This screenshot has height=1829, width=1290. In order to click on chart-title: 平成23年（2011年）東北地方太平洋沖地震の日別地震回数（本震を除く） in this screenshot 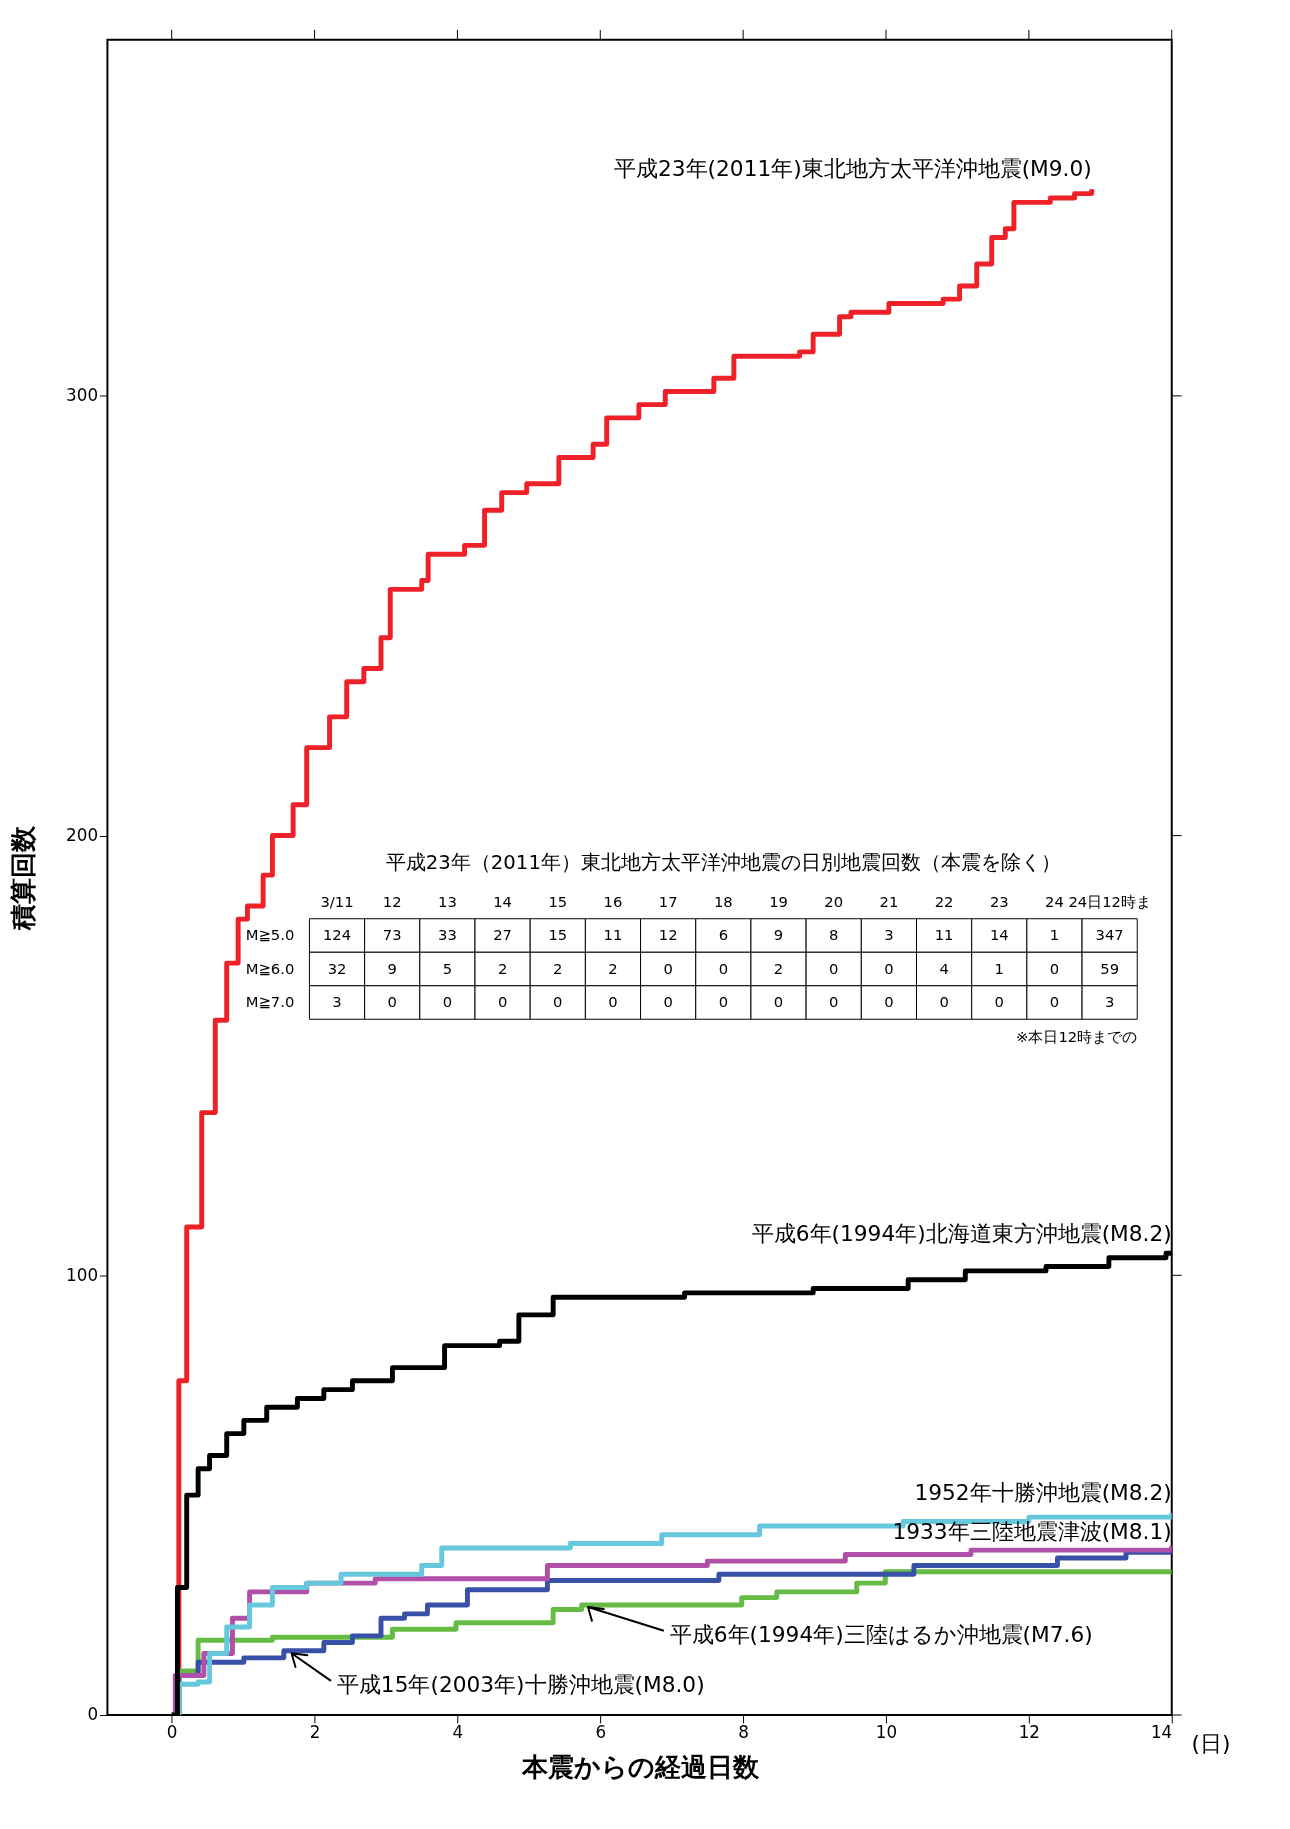, I will do `click(723, 863)`.